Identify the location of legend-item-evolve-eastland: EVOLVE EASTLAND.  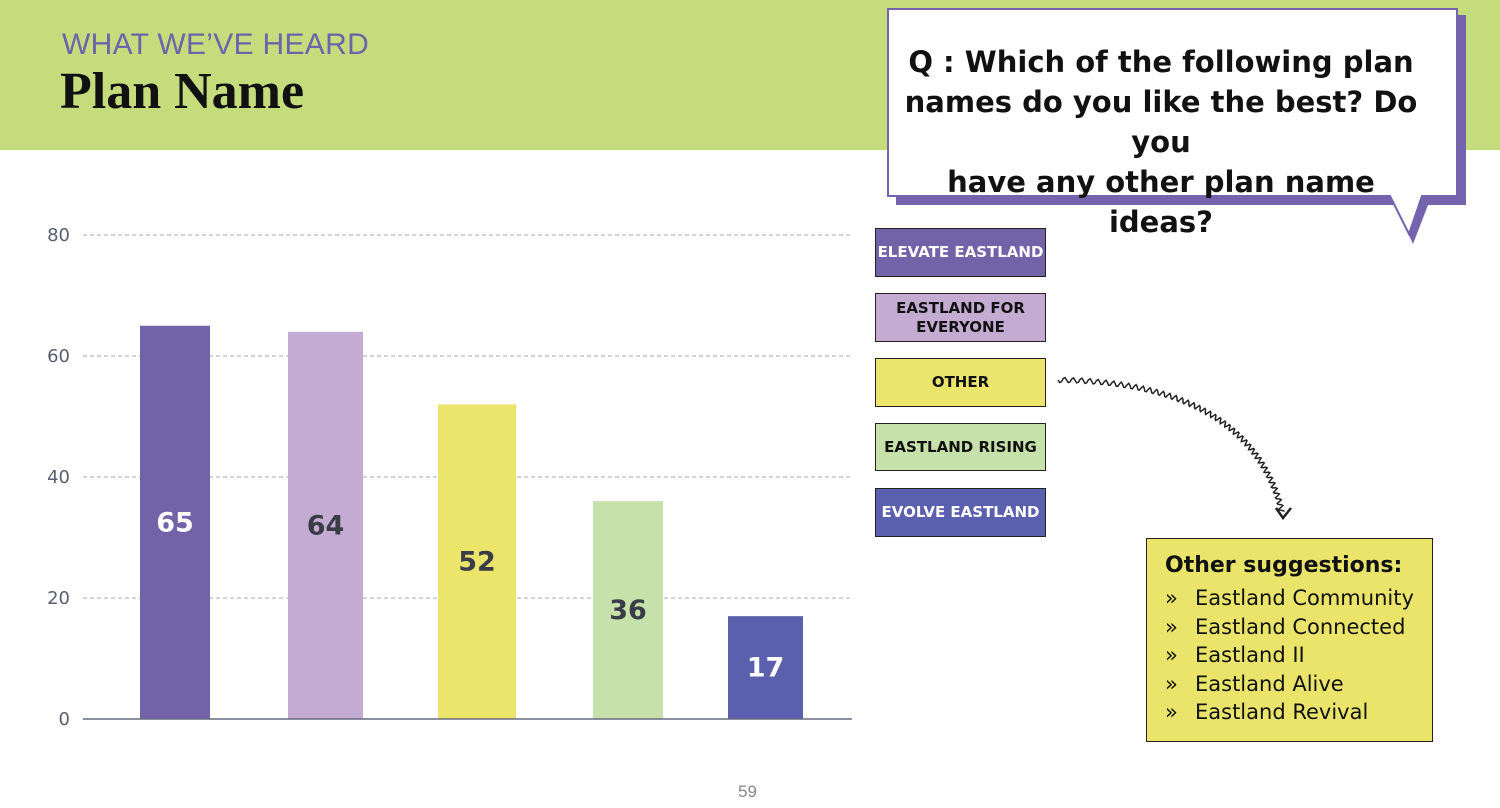
(960, 512).